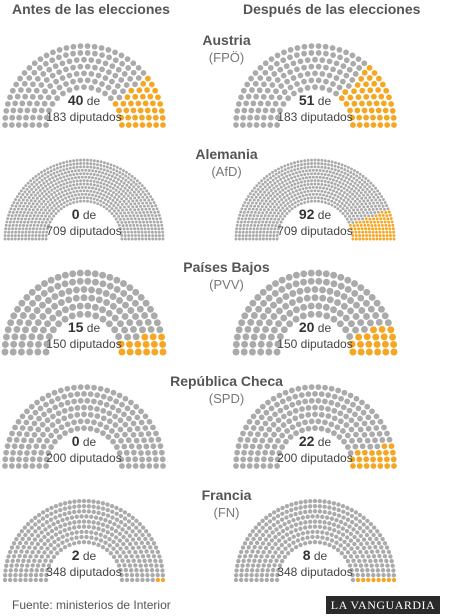 The height and width of the screenshot is (616, 453). What do you see at coordinates (226, 284) in the screenshot?
I see `party-name: (PVV)` at bounding box center [226, 284].